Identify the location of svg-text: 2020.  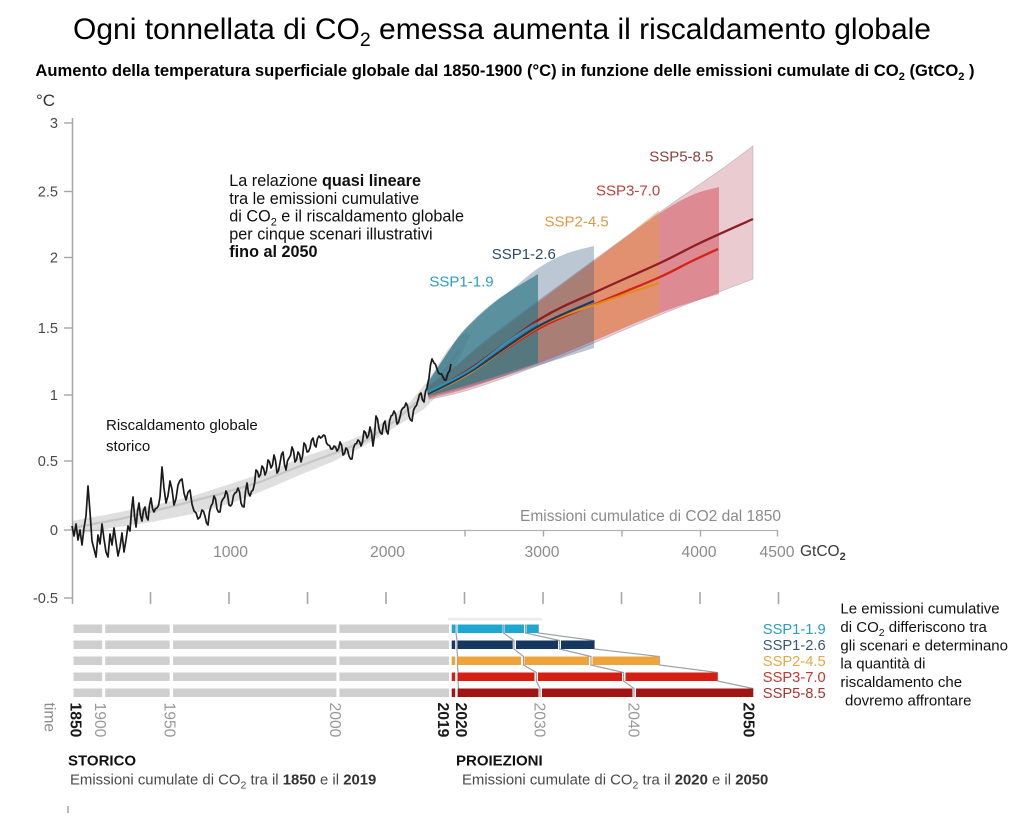
(460, 720).